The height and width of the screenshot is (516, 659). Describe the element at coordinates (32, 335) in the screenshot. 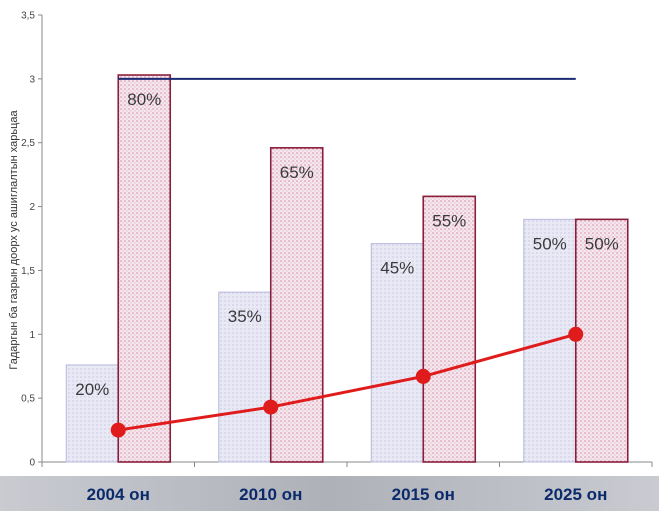

I see `y-tick-label: 1` at that location.